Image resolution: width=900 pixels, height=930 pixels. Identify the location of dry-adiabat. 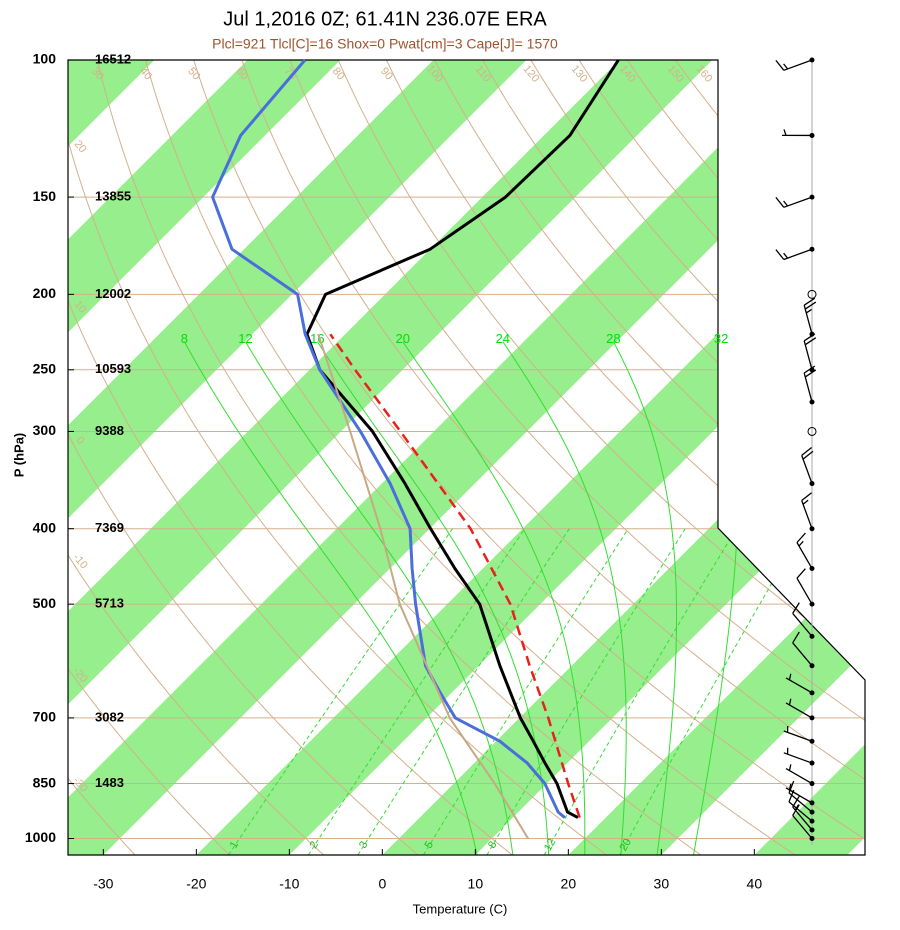
(102, 457).